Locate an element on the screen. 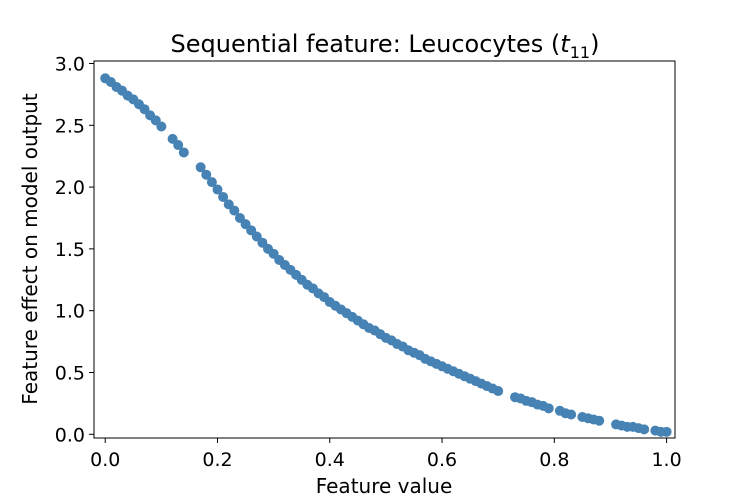 The height and width of the screenshot is (500, 750). chart-title: Sequential feature: Leucocytes (t11) is located at coordinates (385, 46).